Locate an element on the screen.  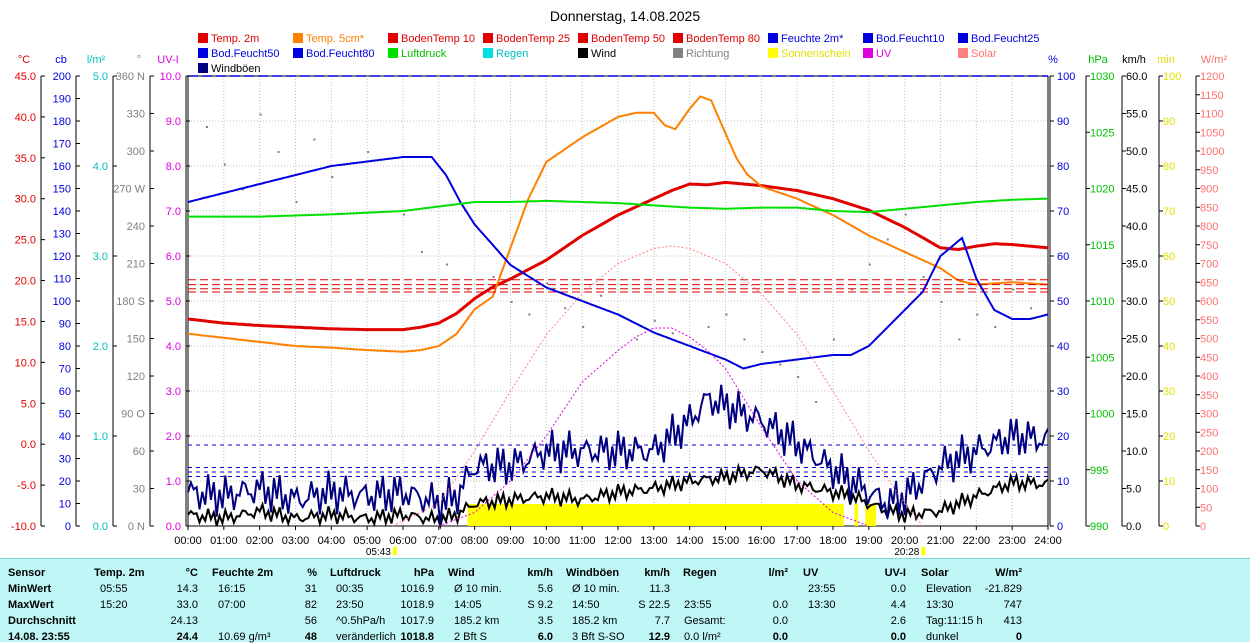
uv-tick-label: 8.0 is located at coordinates (173, 167).